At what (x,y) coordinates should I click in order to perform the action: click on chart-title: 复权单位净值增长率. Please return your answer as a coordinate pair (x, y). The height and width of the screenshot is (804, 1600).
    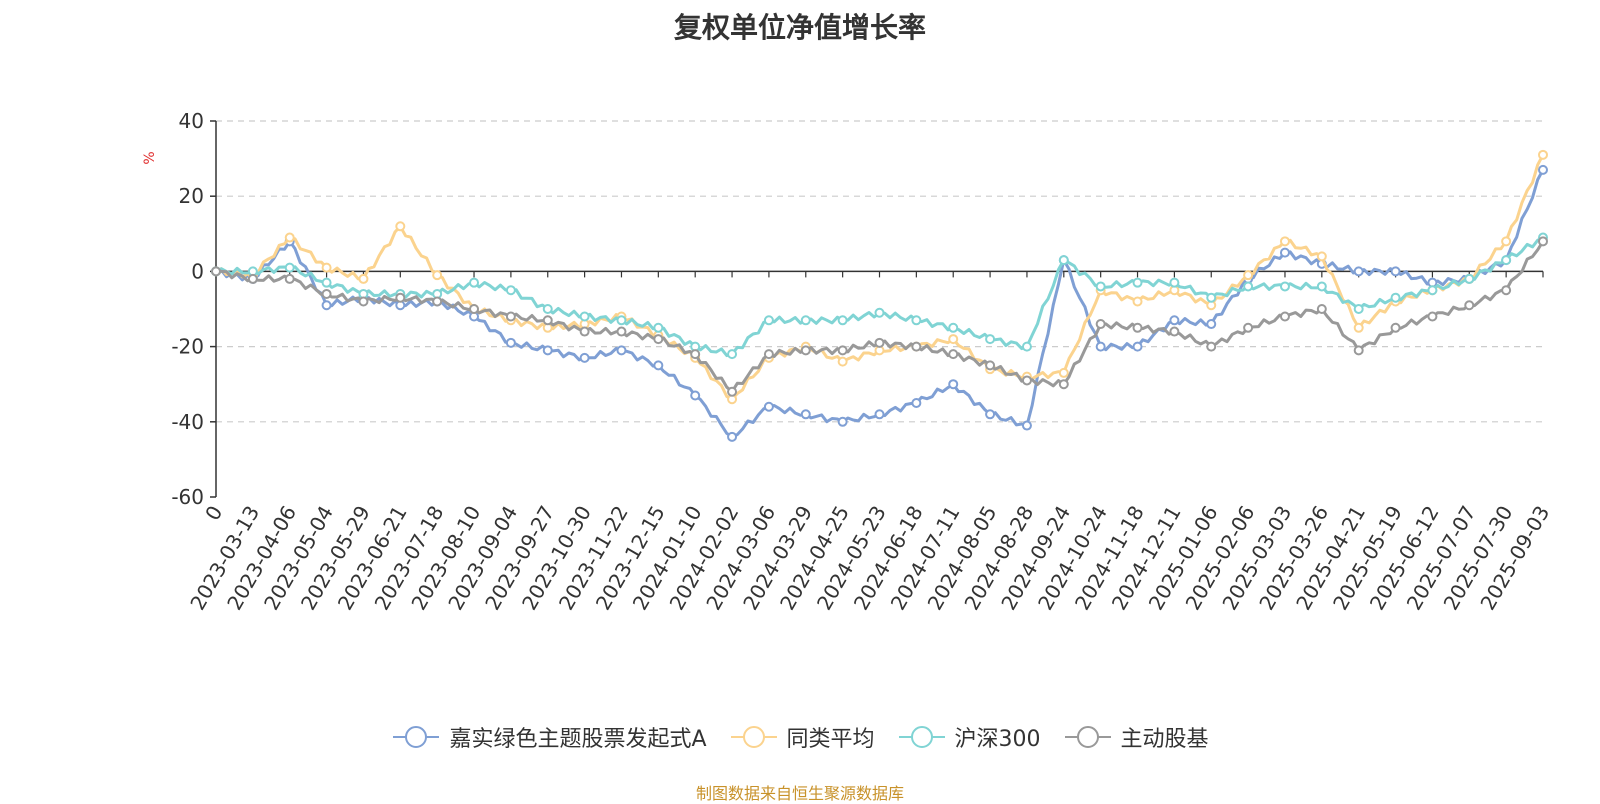
    Looking at the image, I should click on (799, 27).